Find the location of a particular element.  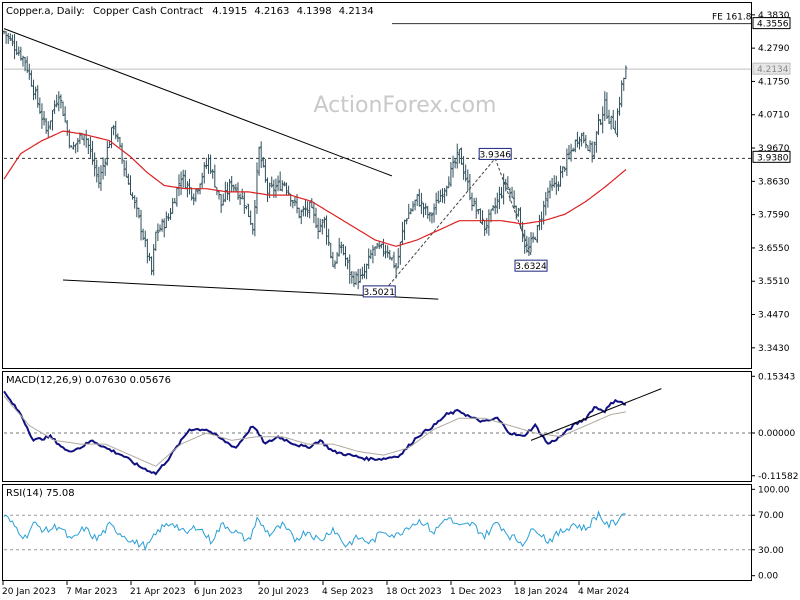

price-annotation-label: 3.9346 is located at coordinates (495, 155).